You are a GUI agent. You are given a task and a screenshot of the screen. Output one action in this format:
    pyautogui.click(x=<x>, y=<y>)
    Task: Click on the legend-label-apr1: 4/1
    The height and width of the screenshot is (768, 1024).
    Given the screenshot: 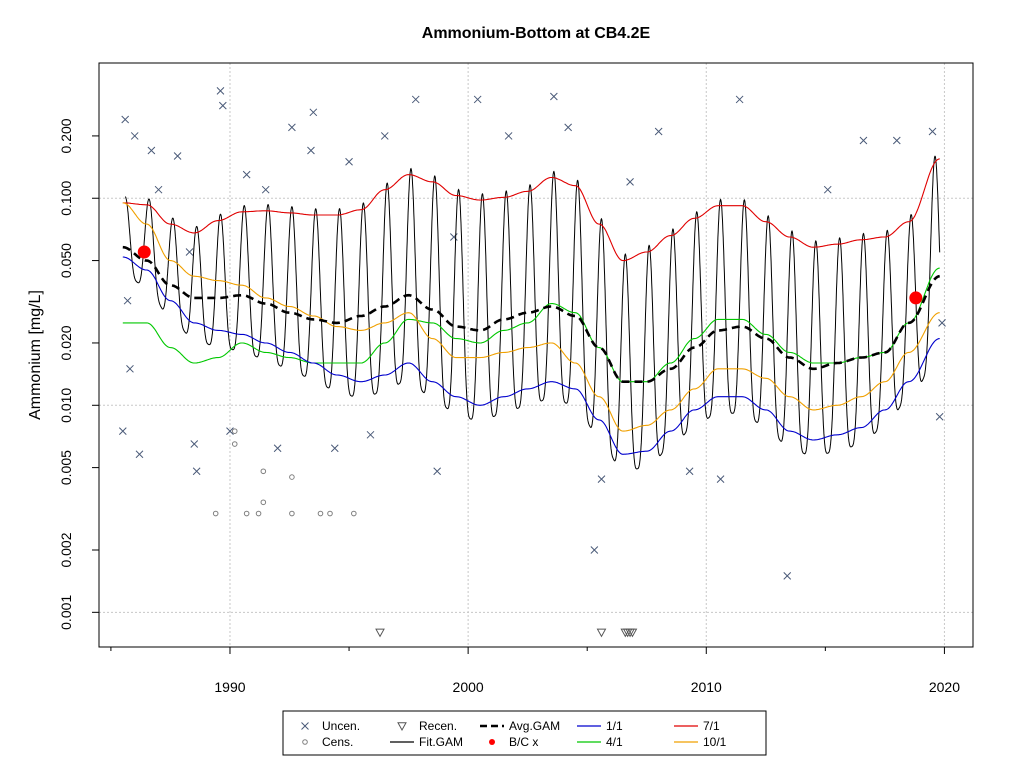 What is the action you would take?
    pyautogui.click(x=614, y=742)
    